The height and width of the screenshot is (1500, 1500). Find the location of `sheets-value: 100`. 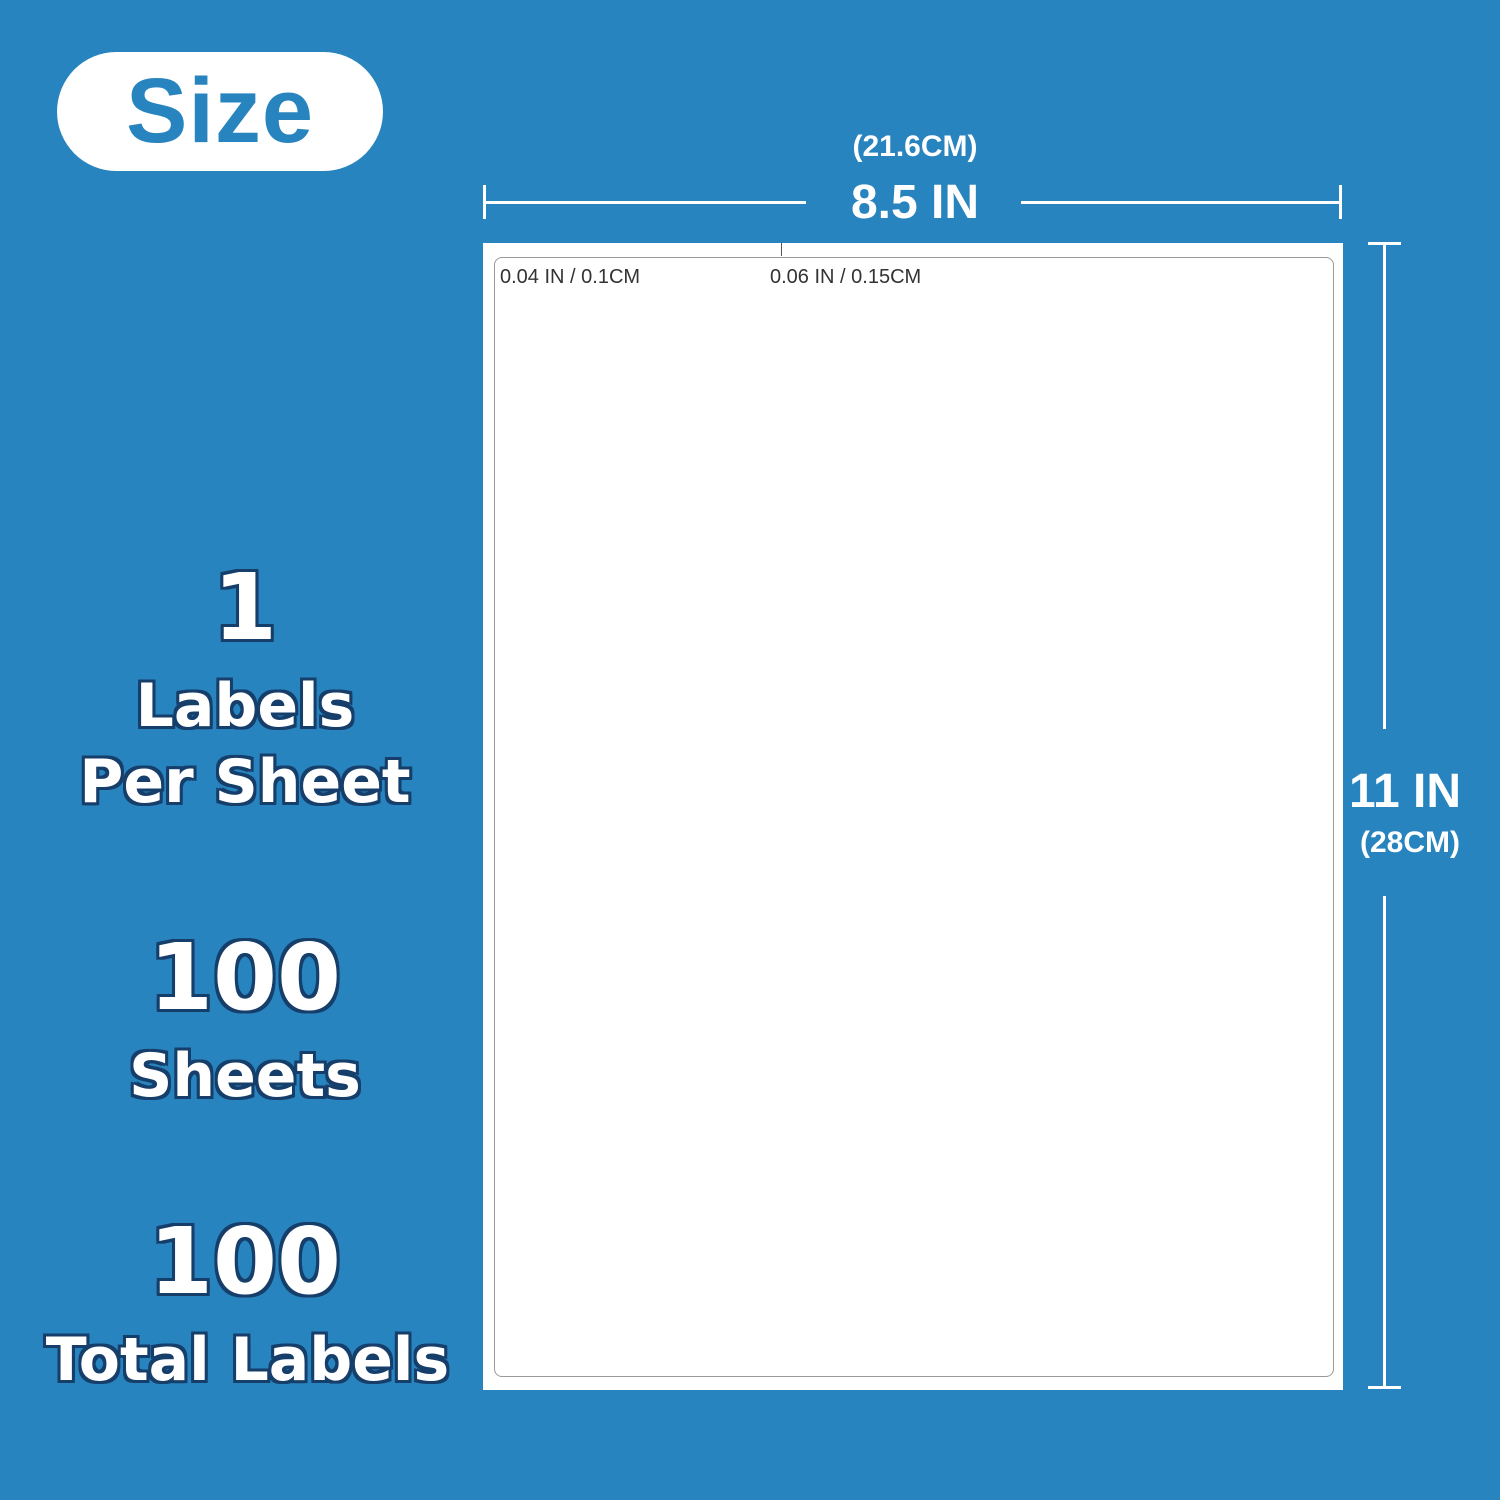

sheets-value: 100 is located at coordinates (245, 977).